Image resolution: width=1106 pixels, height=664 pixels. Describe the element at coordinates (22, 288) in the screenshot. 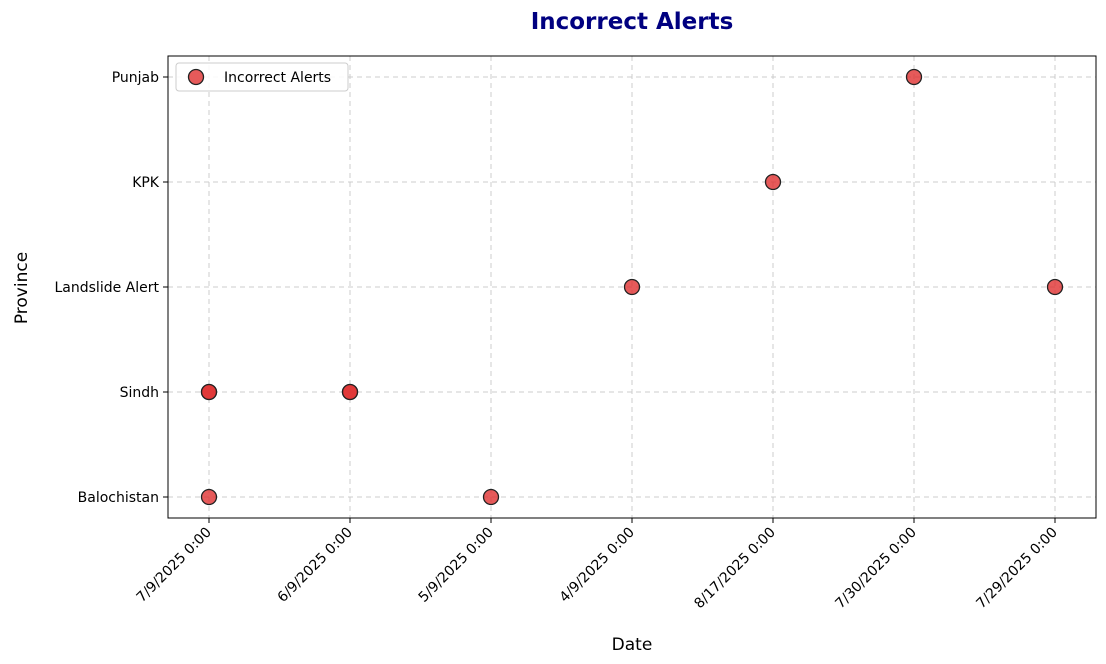

I see `y-axis-label: Province` at that location.